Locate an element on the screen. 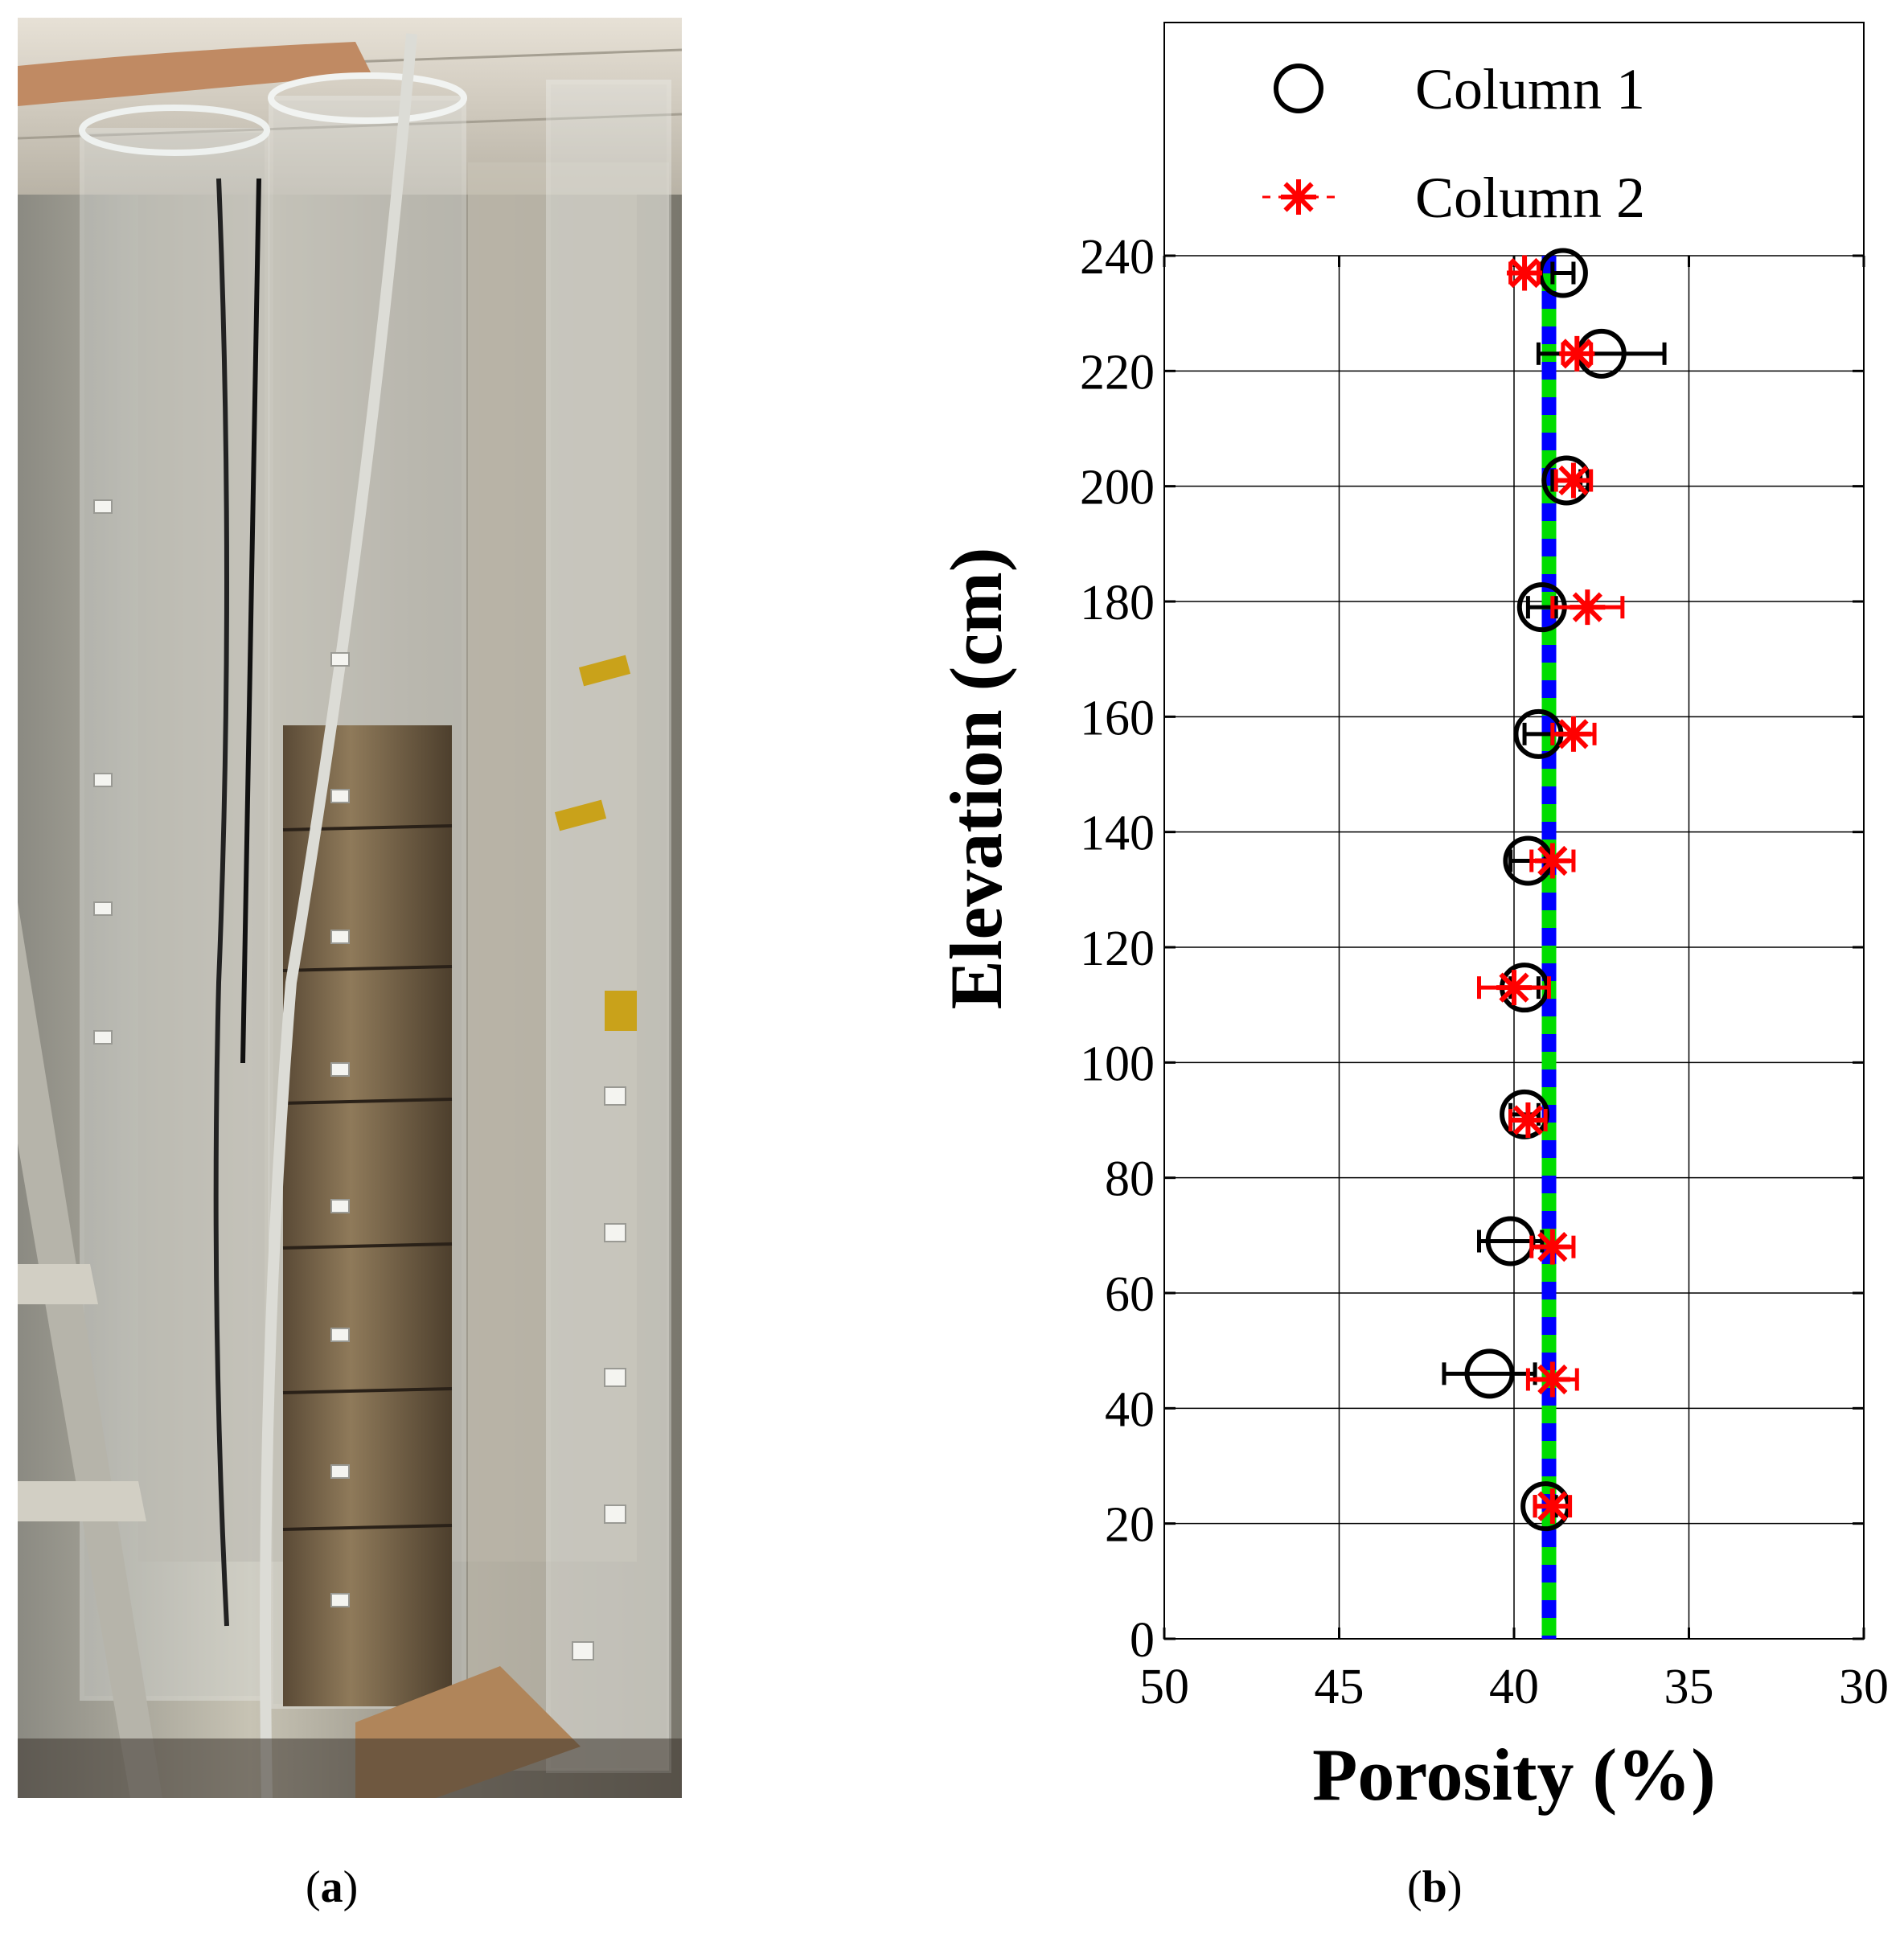  y-tick-label: 0 is located at coordinates (1142, 1641).